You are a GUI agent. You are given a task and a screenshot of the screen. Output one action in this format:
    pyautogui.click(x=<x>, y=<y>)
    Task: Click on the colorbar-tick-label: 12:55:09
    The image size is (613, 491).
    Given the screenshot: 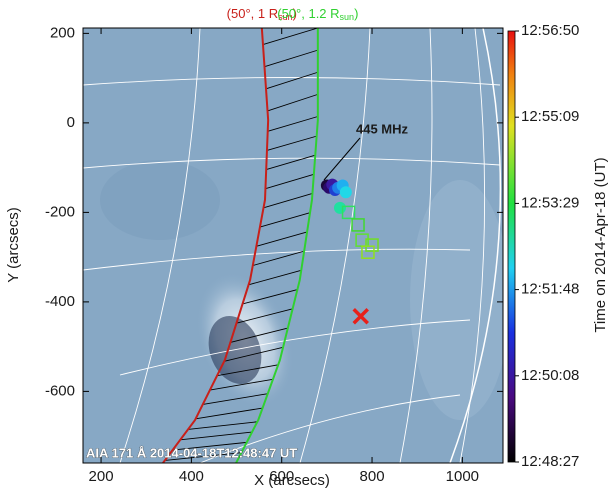 What is the action you would take?
    pyautogui.click(x=550, y=116)
    